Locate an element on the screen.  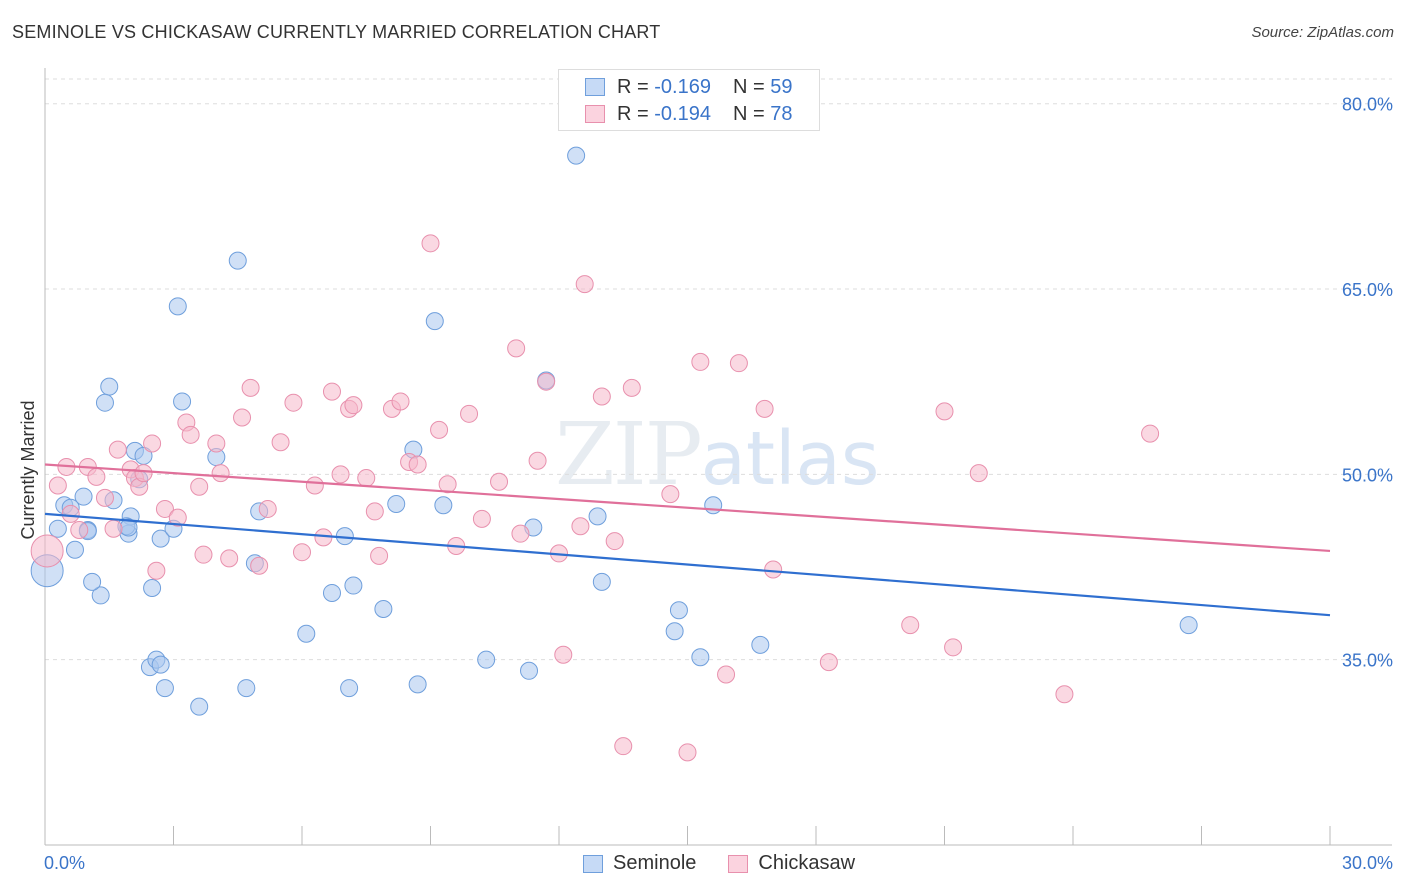
seminole-r-value: -0.169 is located at coordinates (682, 86).